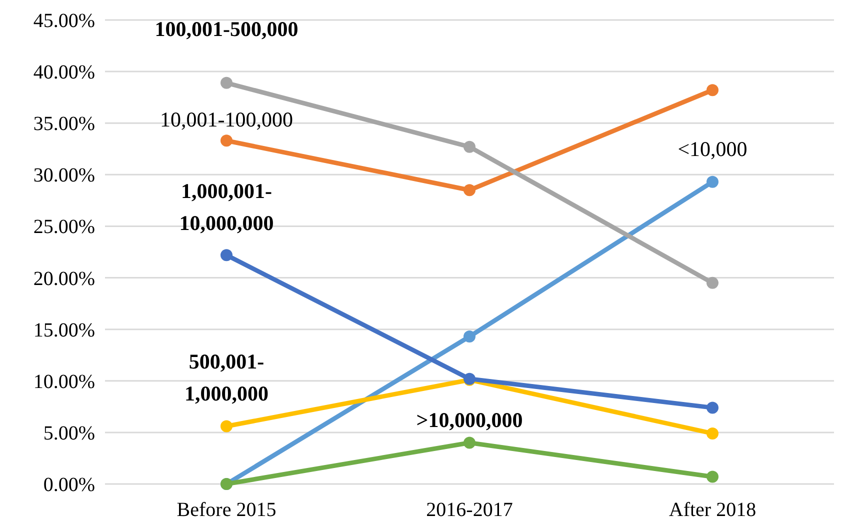 The image size is (844, 526). What do you see at coordinates (713, 148) in the screenshot?
I see `series-label: <10,000` at bounding box center [713, 148].